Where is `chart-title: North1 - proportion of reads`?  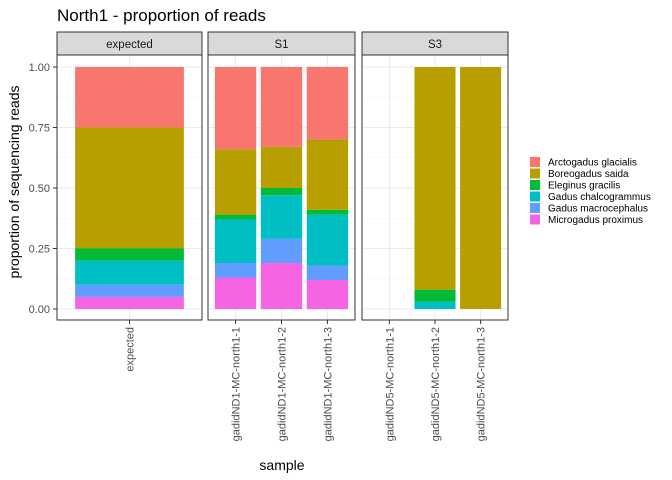
chart-title: North1 - proportion of reads is located at coordinates (161, 15).